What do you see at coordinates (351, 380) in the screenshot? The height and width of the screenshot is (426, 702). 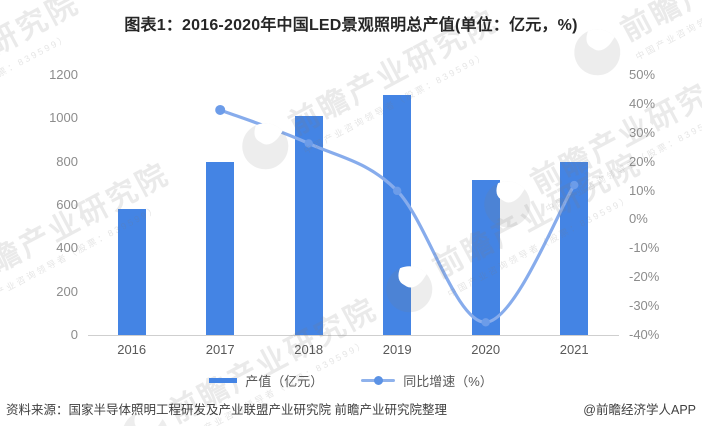 I see `legend: 产值（亿元） 同比增速（%）` at bounding box center [351, 380].